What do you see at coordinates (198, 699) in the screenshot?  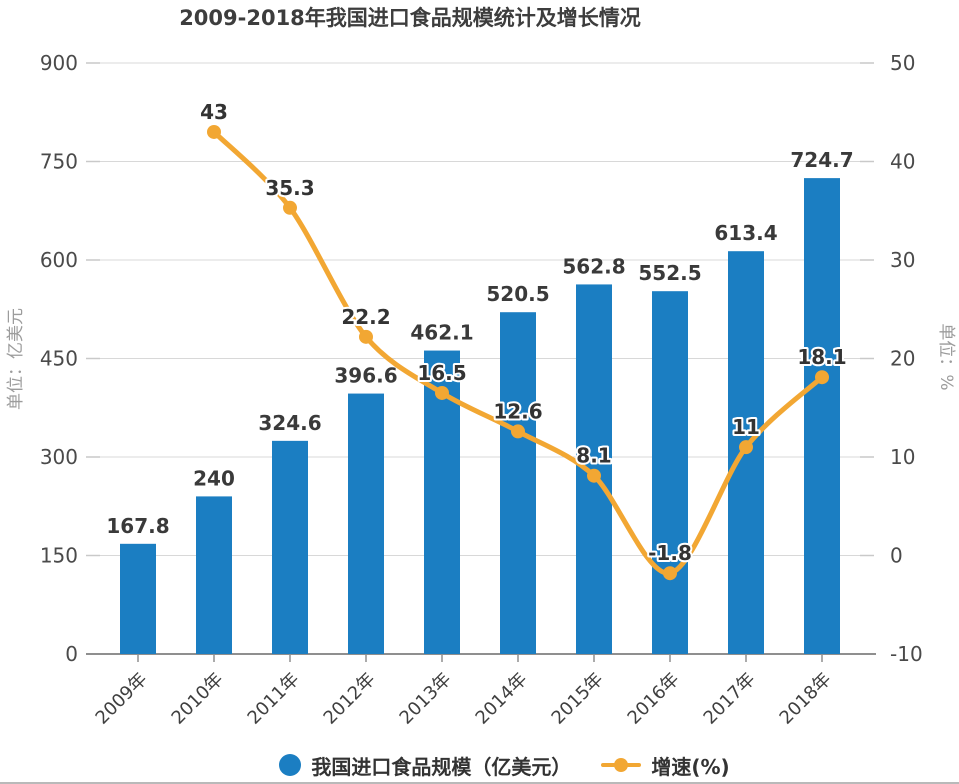 I see `x-axis-tick-label: 2010年` at bounding box center [198, 699].